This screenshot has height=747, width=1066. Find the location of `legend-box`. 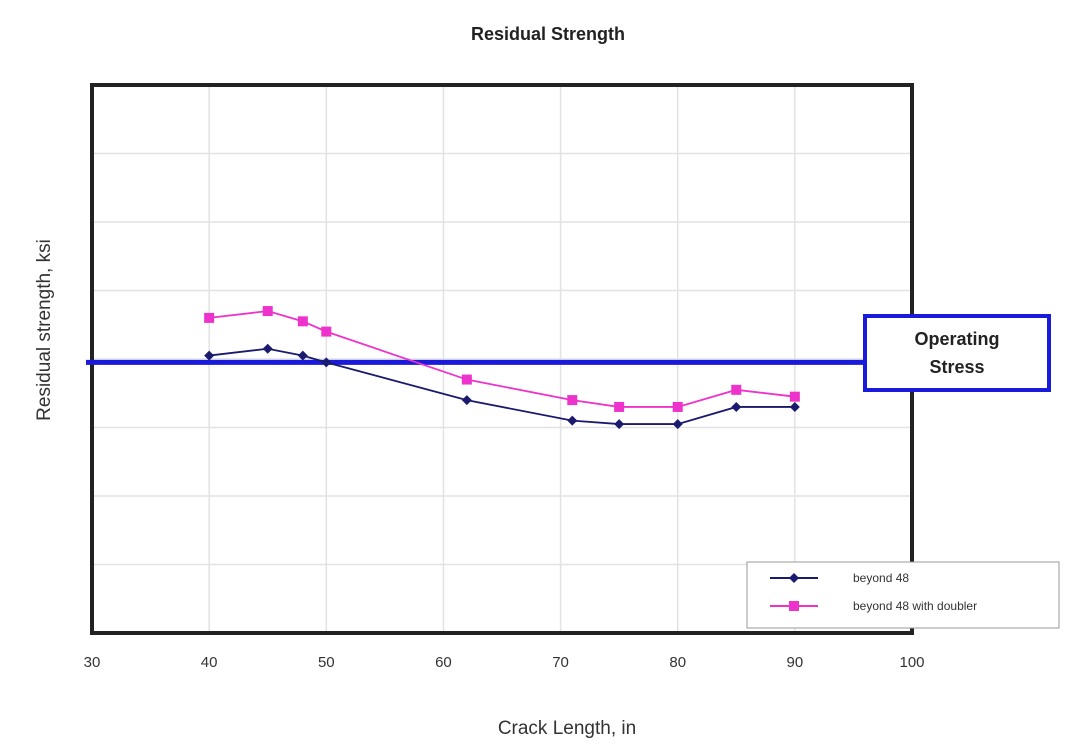

legend-box is located at coordinates (903, 595).